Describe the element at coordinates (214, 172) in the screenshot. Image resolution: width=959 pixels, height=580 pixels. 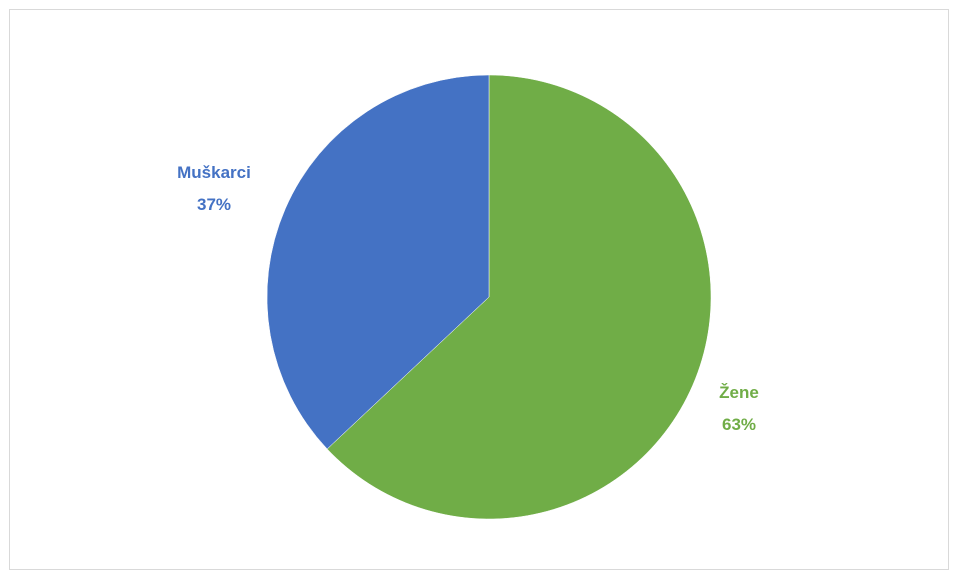
I see `slice-label-muskarci-name: Muškarci` at that location.